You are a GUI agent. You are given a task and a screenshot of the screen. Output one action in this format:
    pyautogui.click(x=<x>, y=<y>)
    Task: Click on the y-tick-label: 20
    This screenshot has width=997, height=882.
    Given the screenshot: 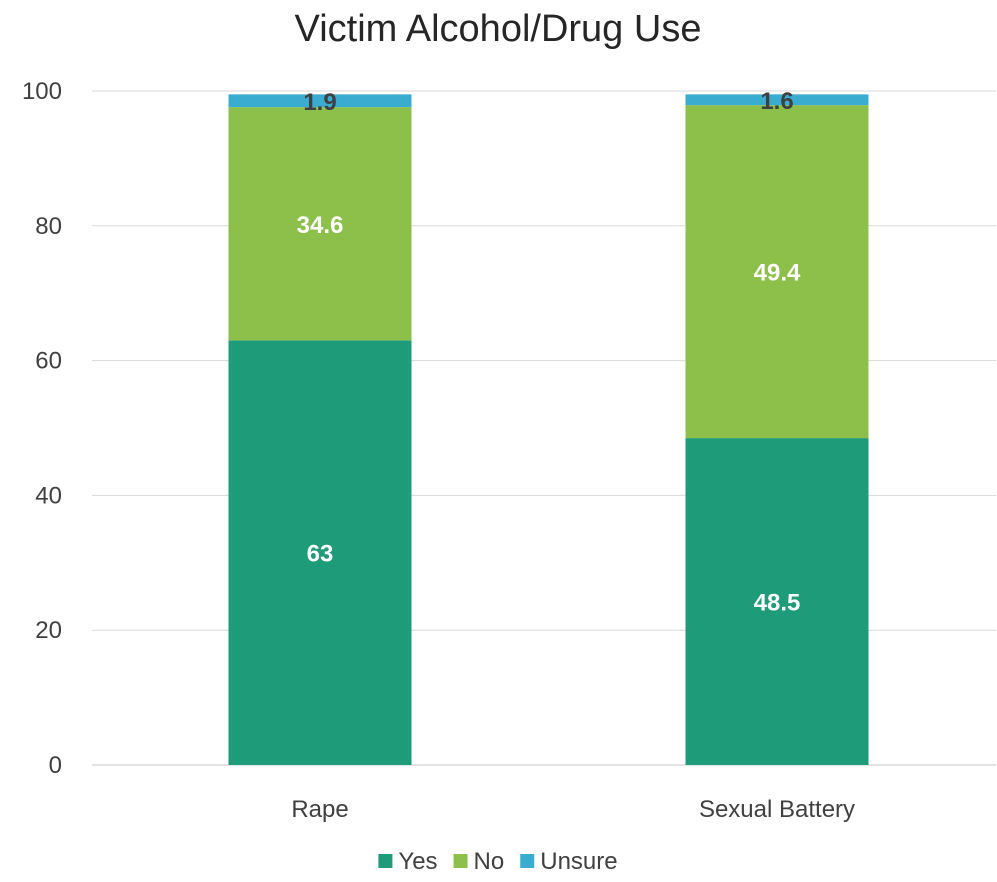 What is the action you would take?
    pyautogui.click(x=48, y=630)
    